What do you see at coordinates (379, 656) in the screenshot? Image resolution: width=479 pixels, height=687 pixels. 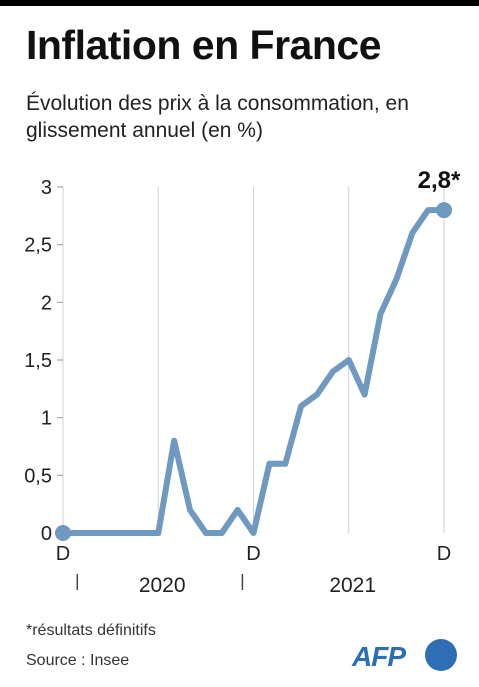 I see `afp-logo-text: AFP` at bounding box center [379, 656].